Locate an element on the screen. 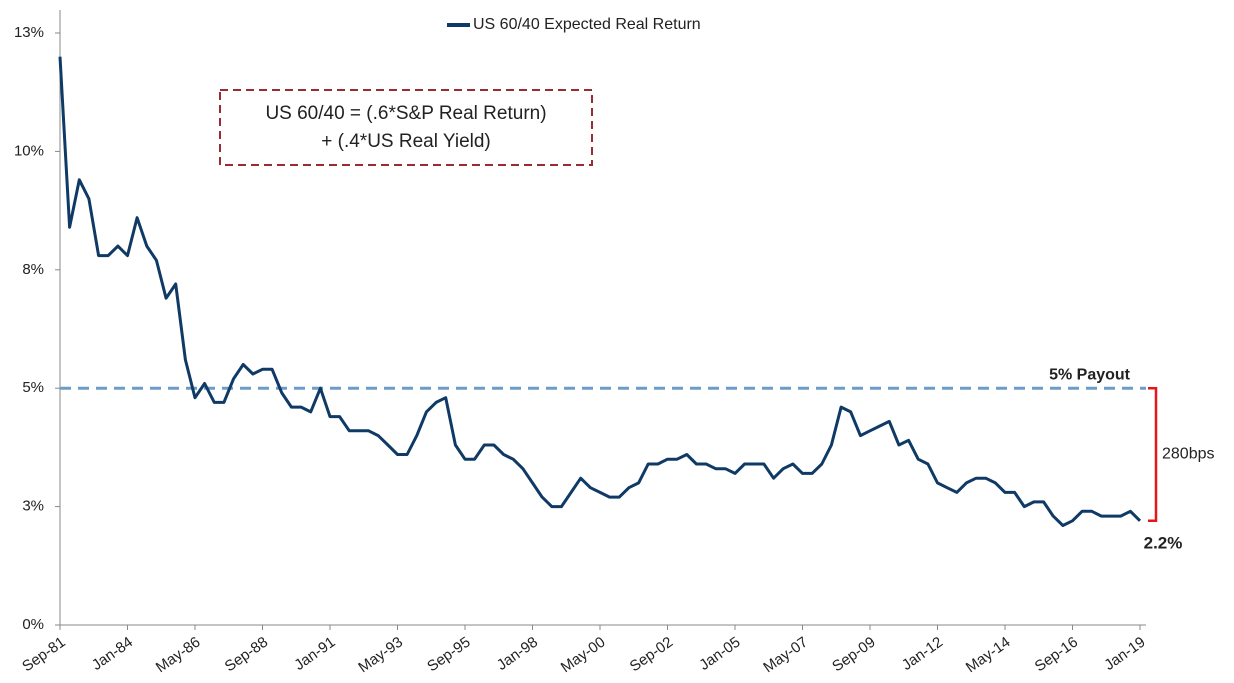 The image size is (1234, 683). y-tick-label: 10% is located at coordinates (29, 150).